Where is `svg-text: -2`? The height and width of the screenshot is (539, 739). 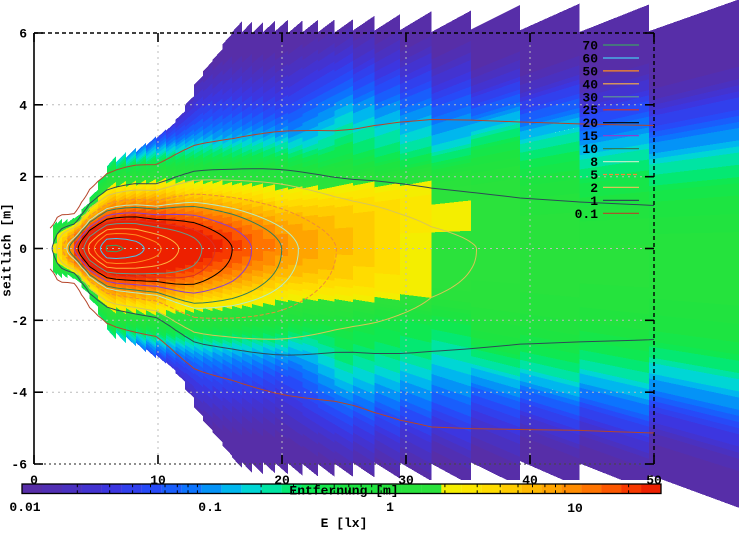 svg-text: -2 is located at coordinates (19, 321).